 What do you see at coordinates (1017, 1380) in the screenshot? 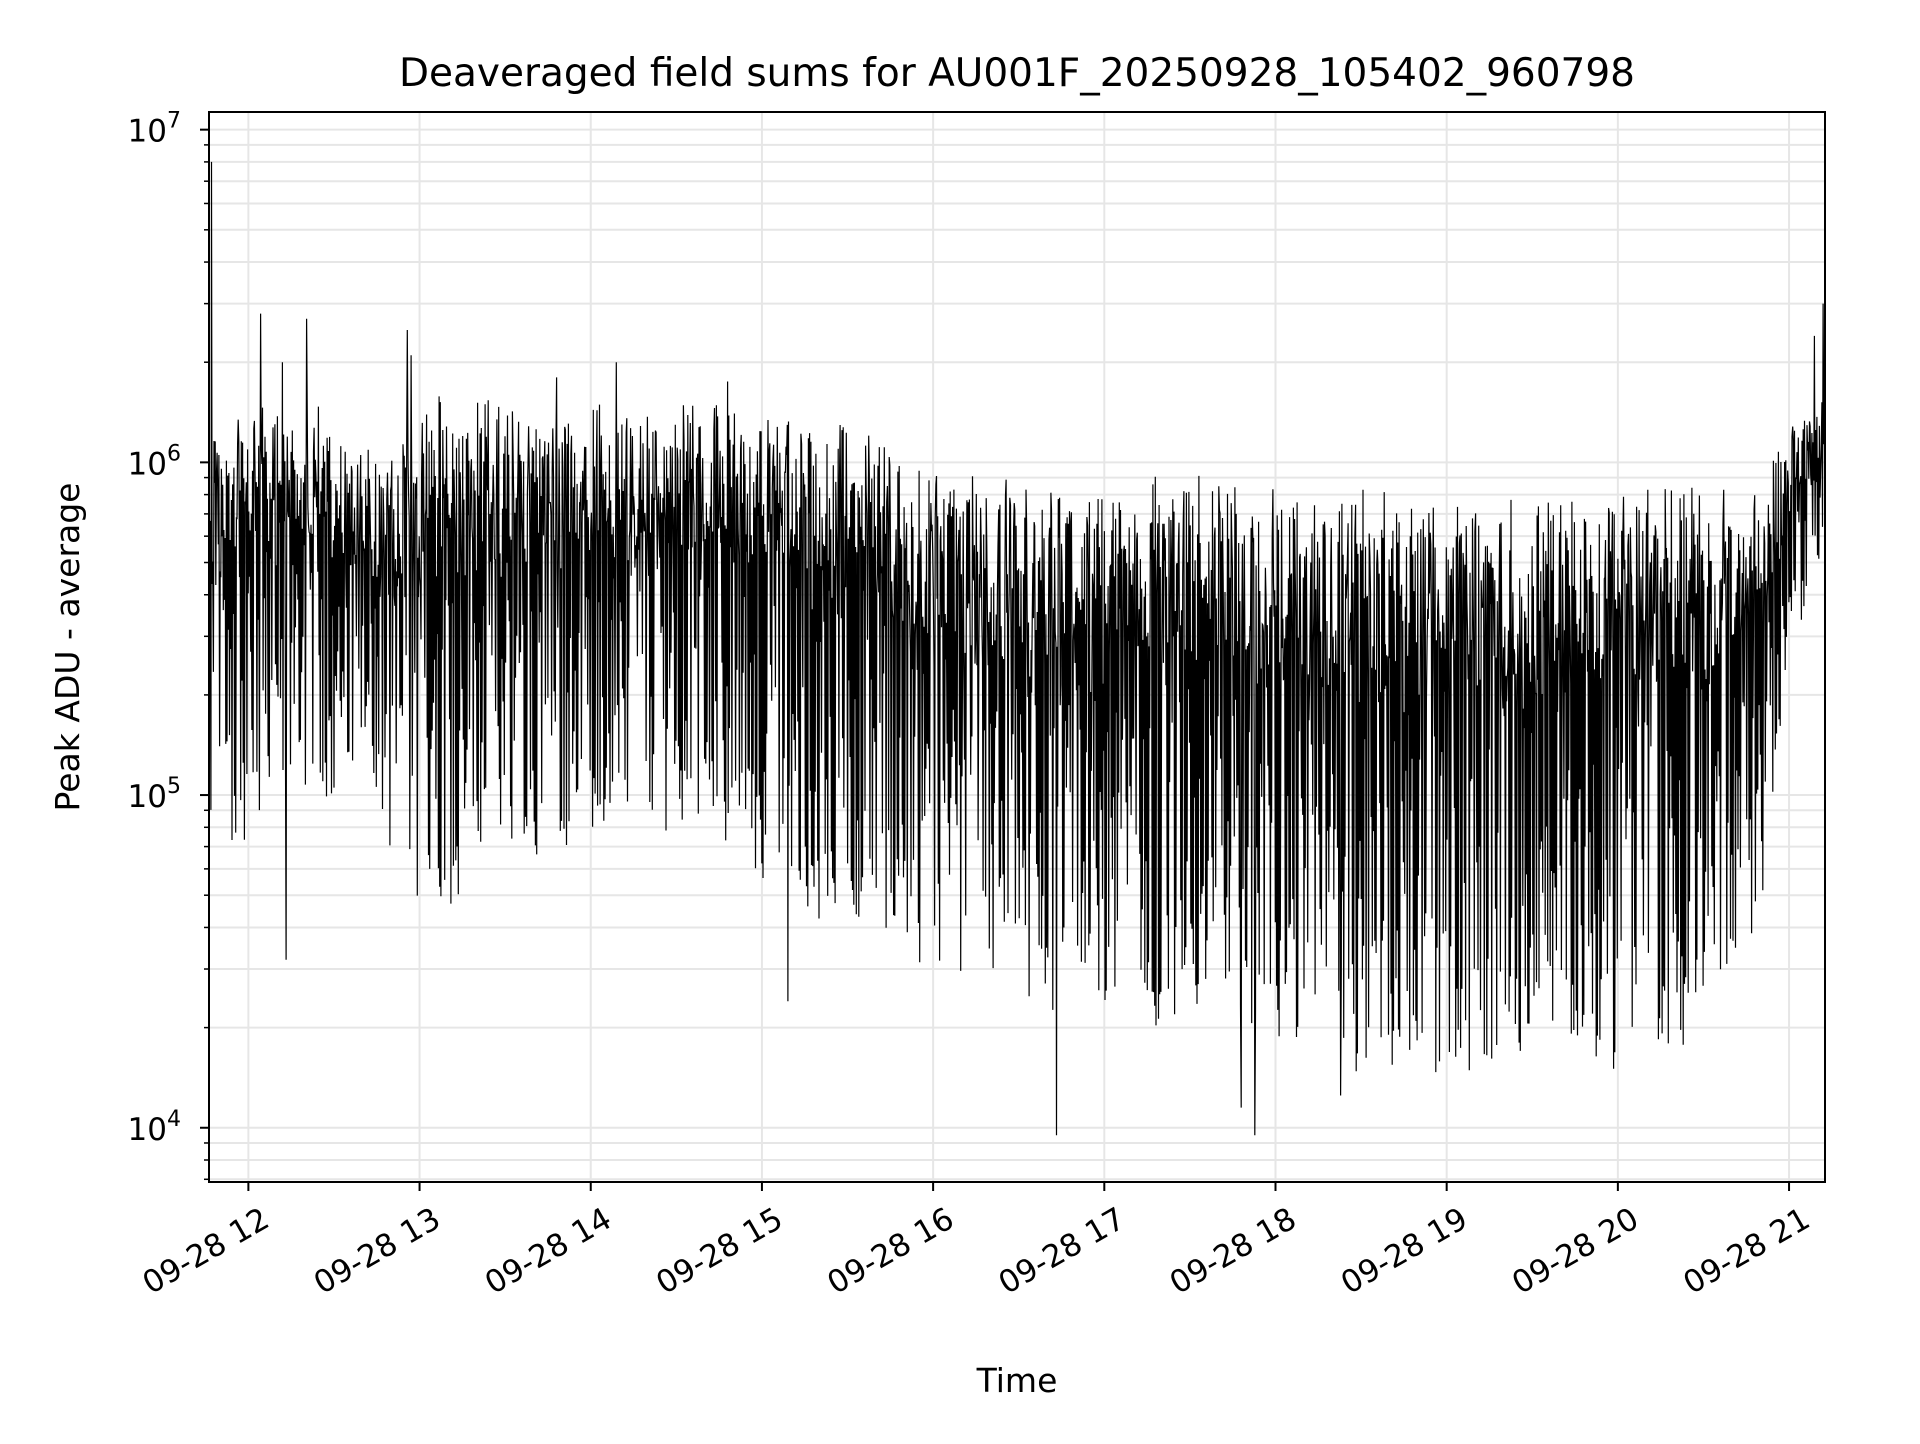
I see `x-axis-label: Time` at bounding box center [1017, 1380].